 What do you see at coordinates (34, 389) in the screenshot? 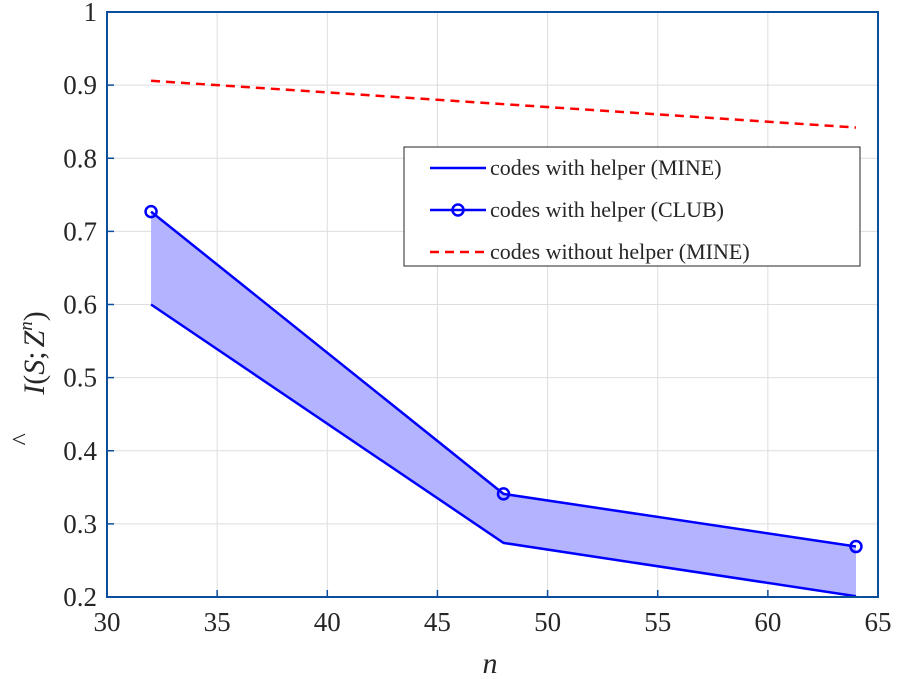
I see `y-label-I: I` at bounding box center [34, 389].